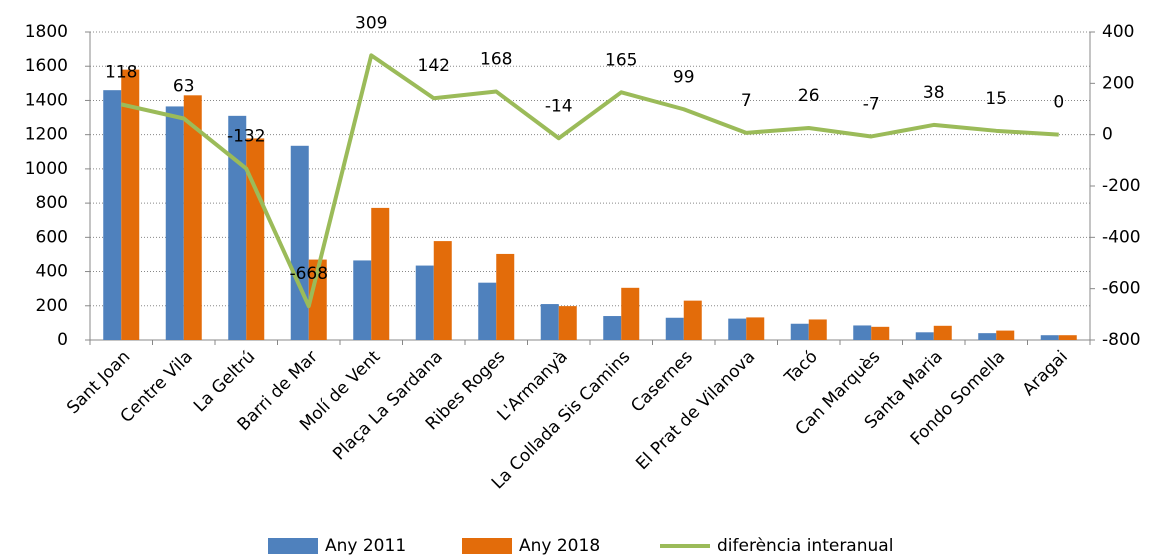 This screenshot has width=1165, height=558. What do you see at coordinates (1058, 103) in the screenshot?
I see `data-label: 0` at bounding box center [1058, 103].